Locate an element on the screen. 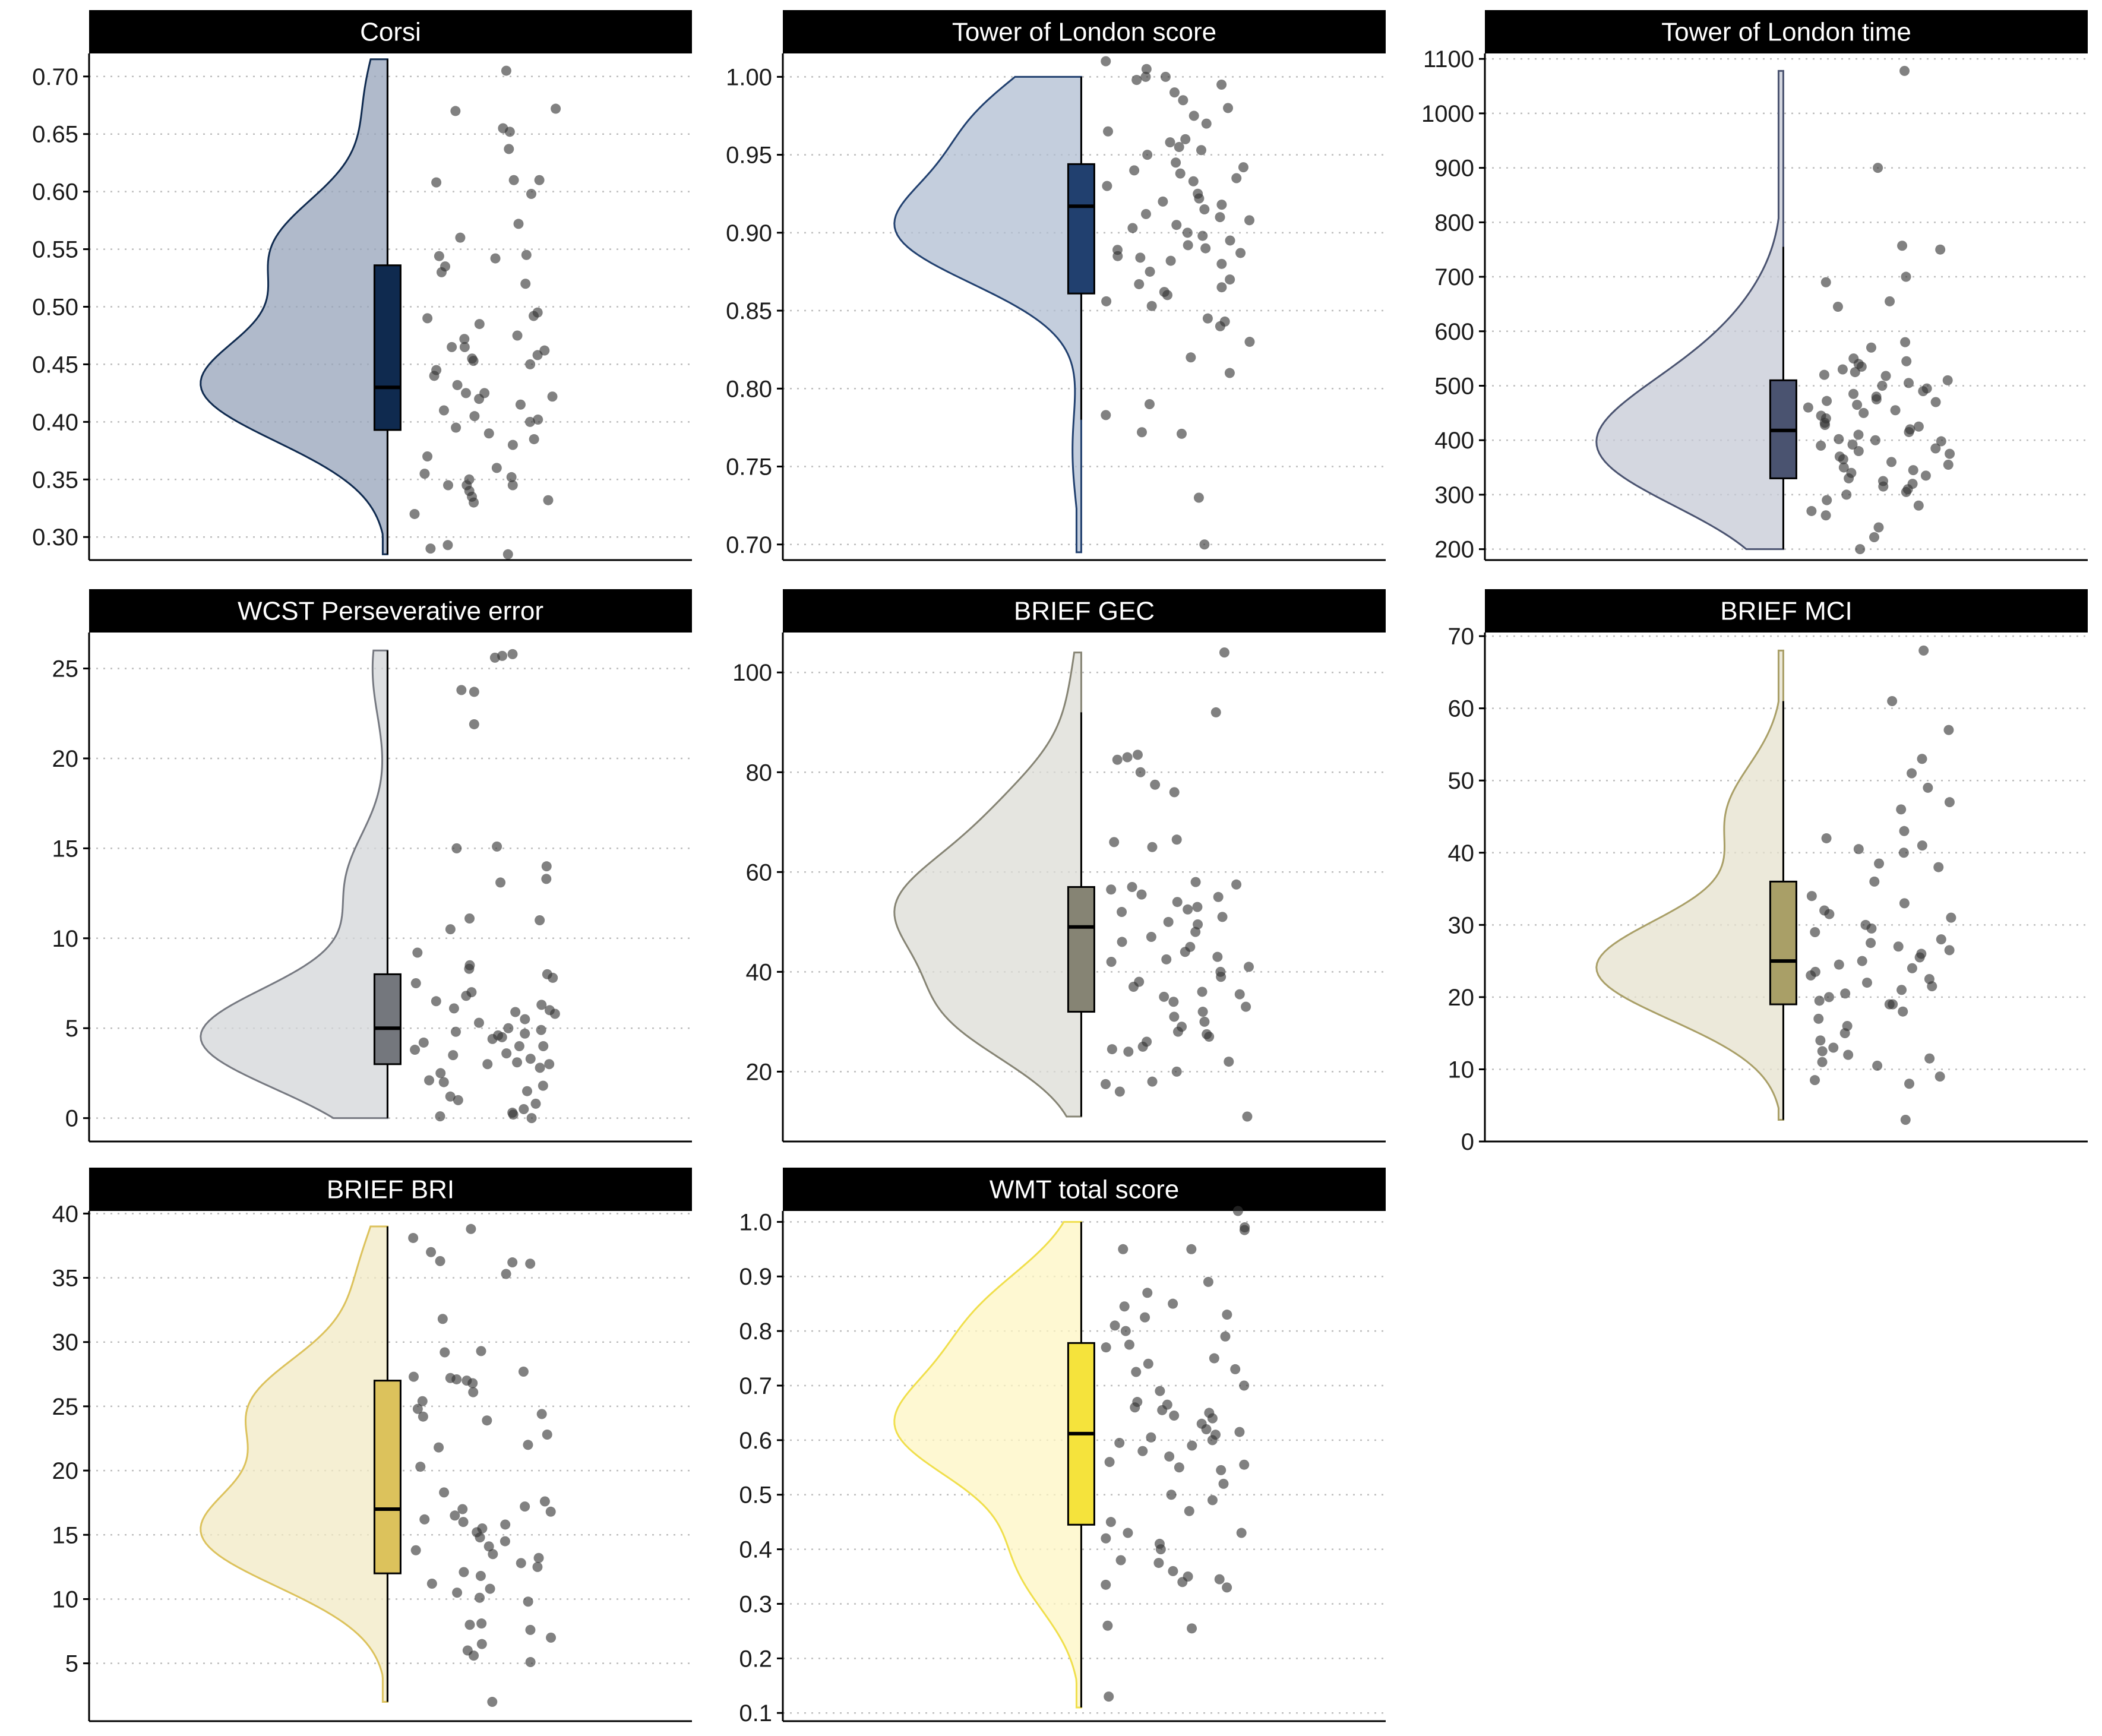  y-tick-label: 0.5 is located at coordinates (755, 1496).